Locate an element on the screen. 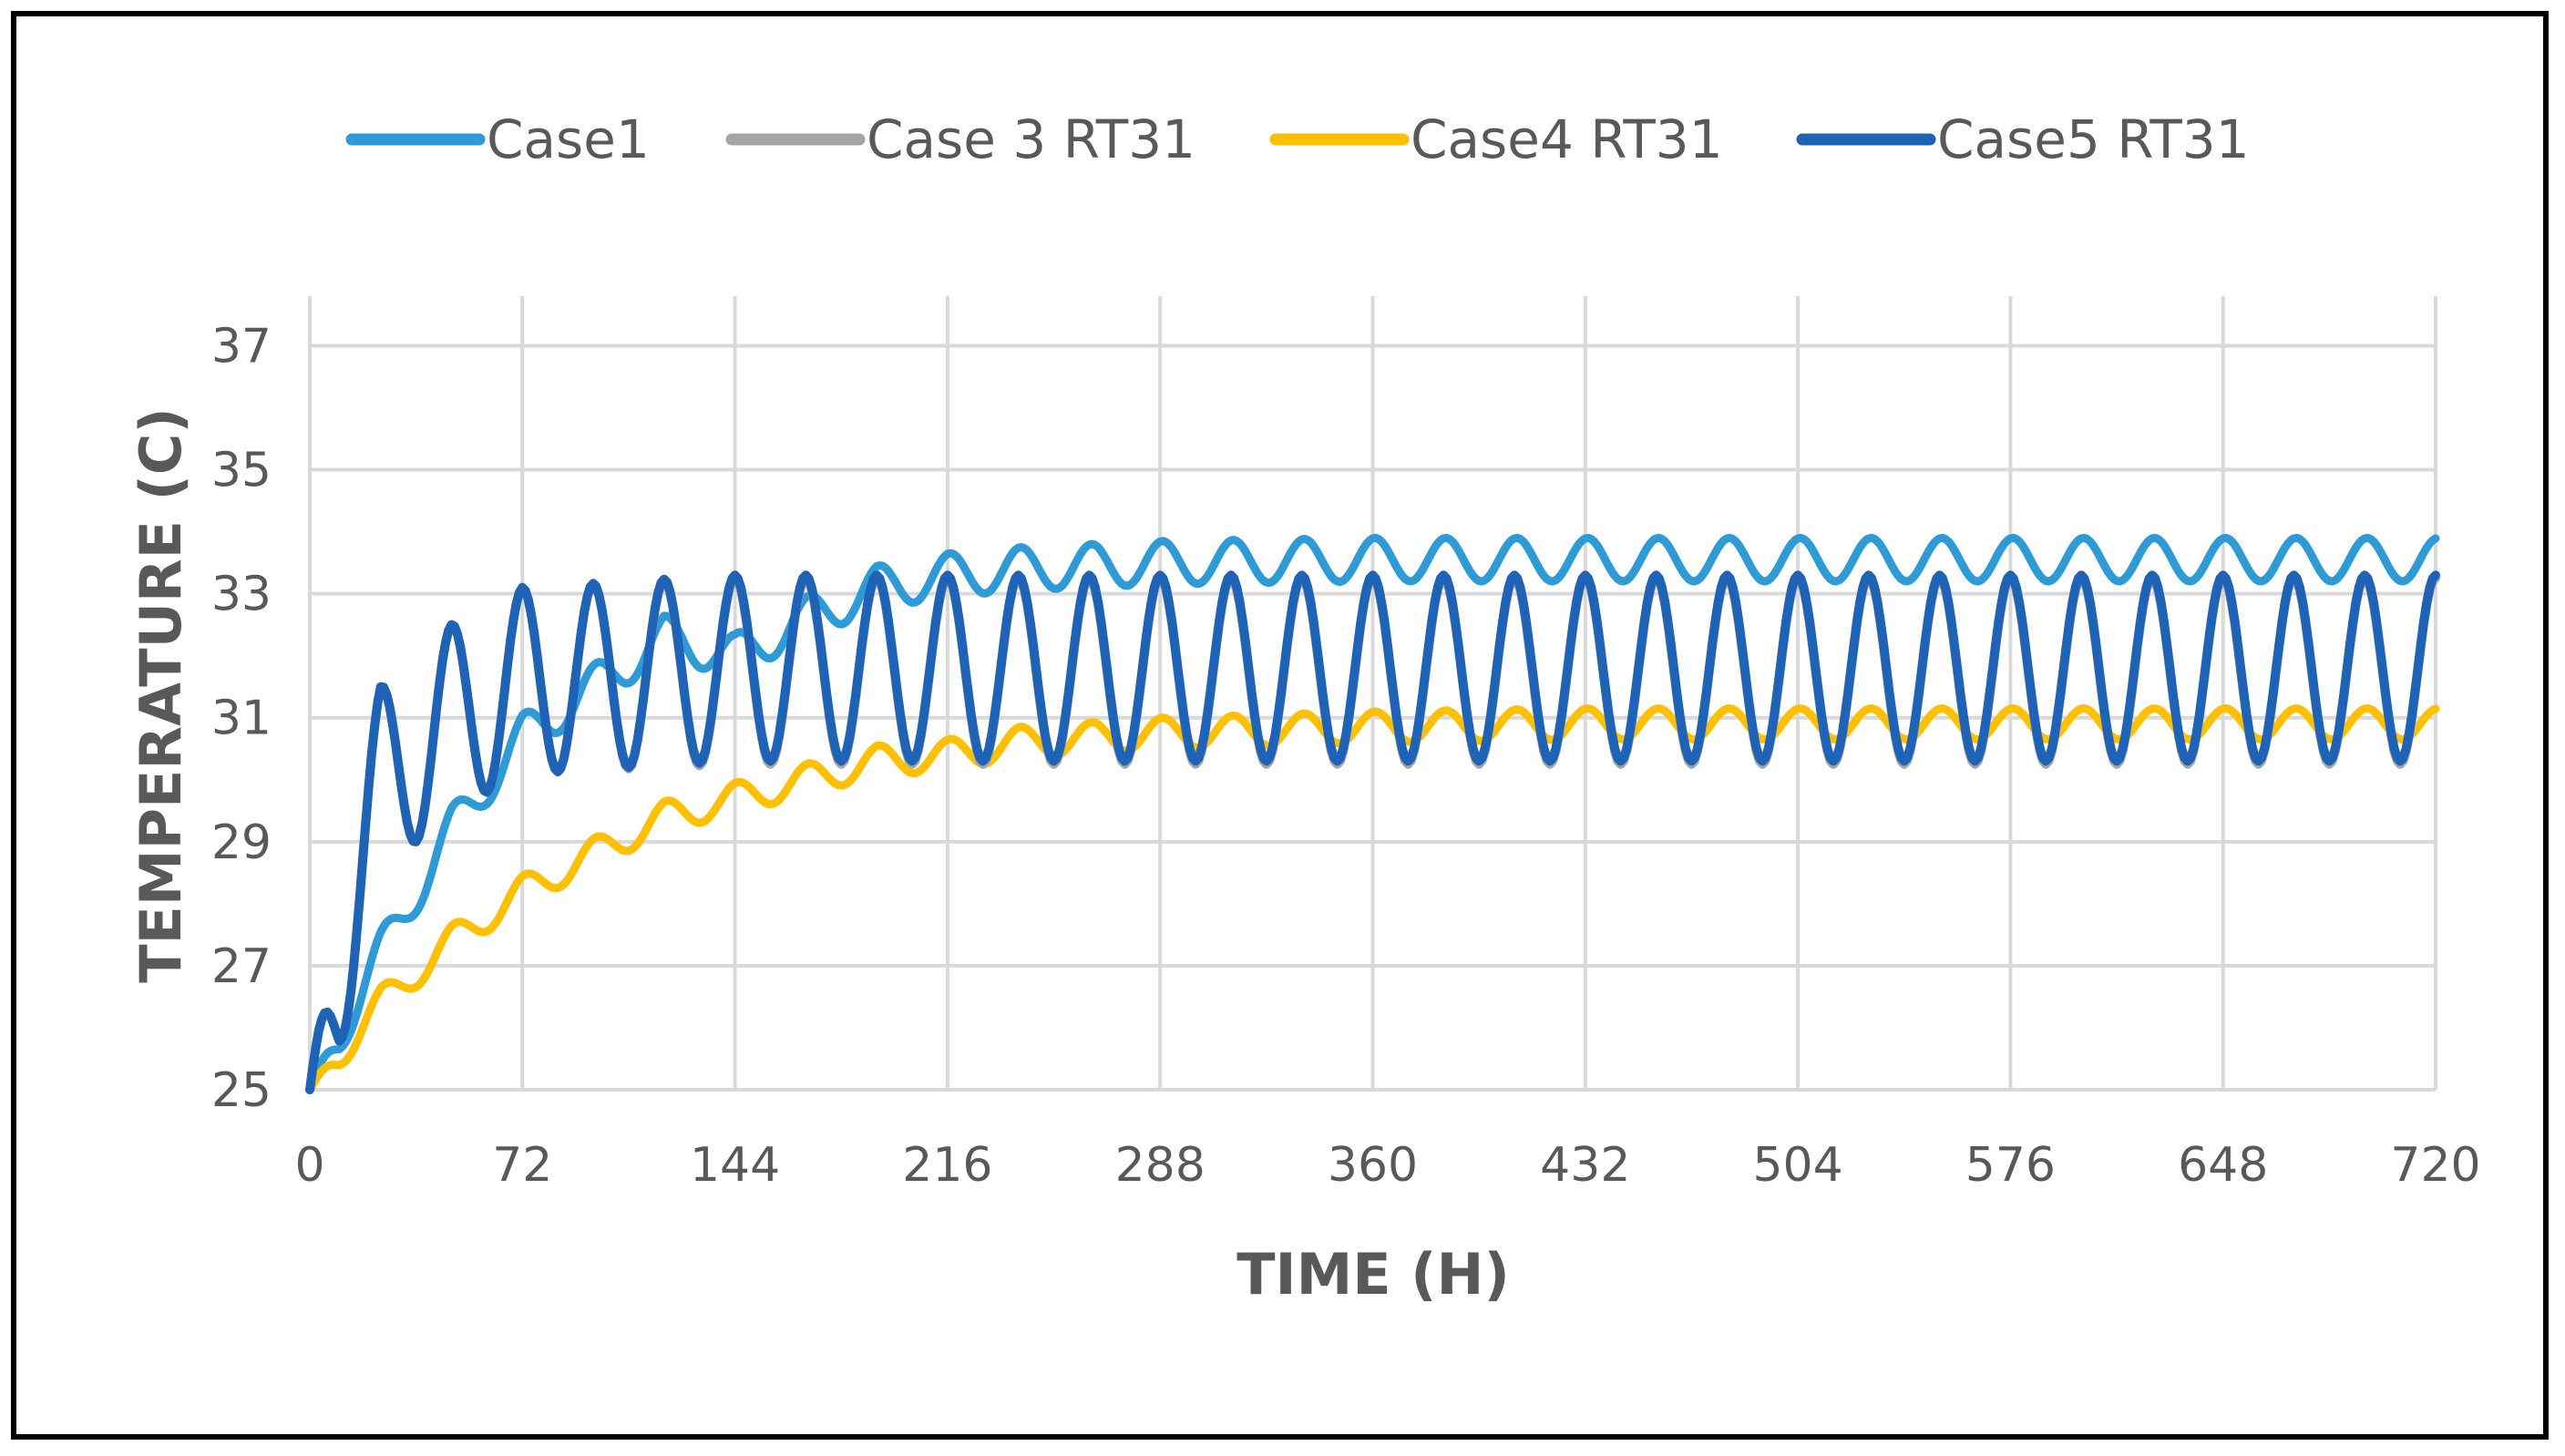  x-tick-label: 72 is located at coordinates (522, 1165).